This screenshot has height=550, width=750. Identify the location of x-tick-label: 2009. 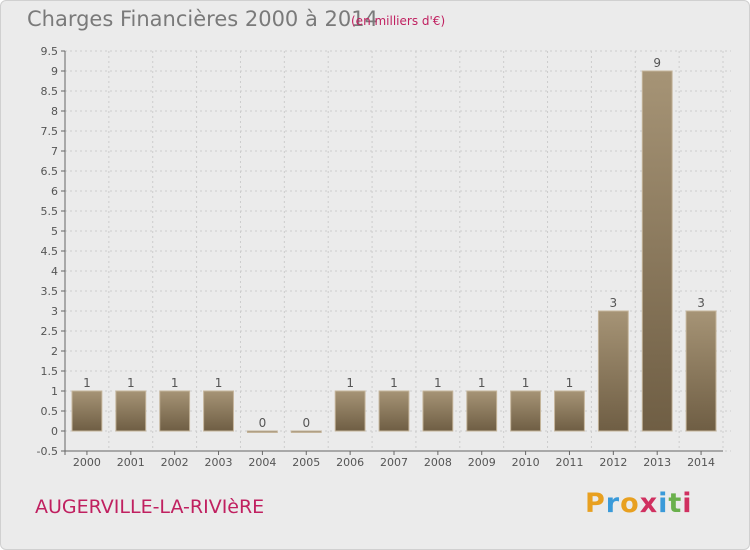
(482, 462).